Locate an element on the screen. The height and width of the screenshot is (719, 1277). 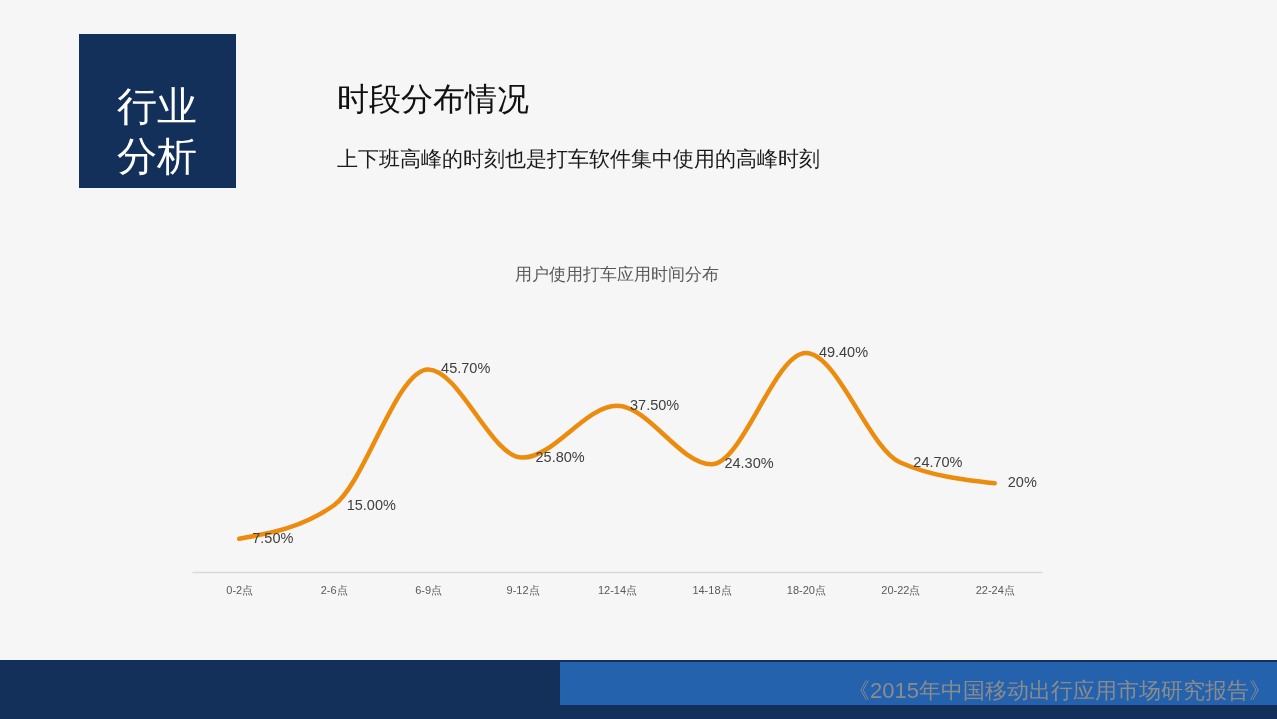
chart-title: 时段分布情况 is located at coordinates (433, 99).